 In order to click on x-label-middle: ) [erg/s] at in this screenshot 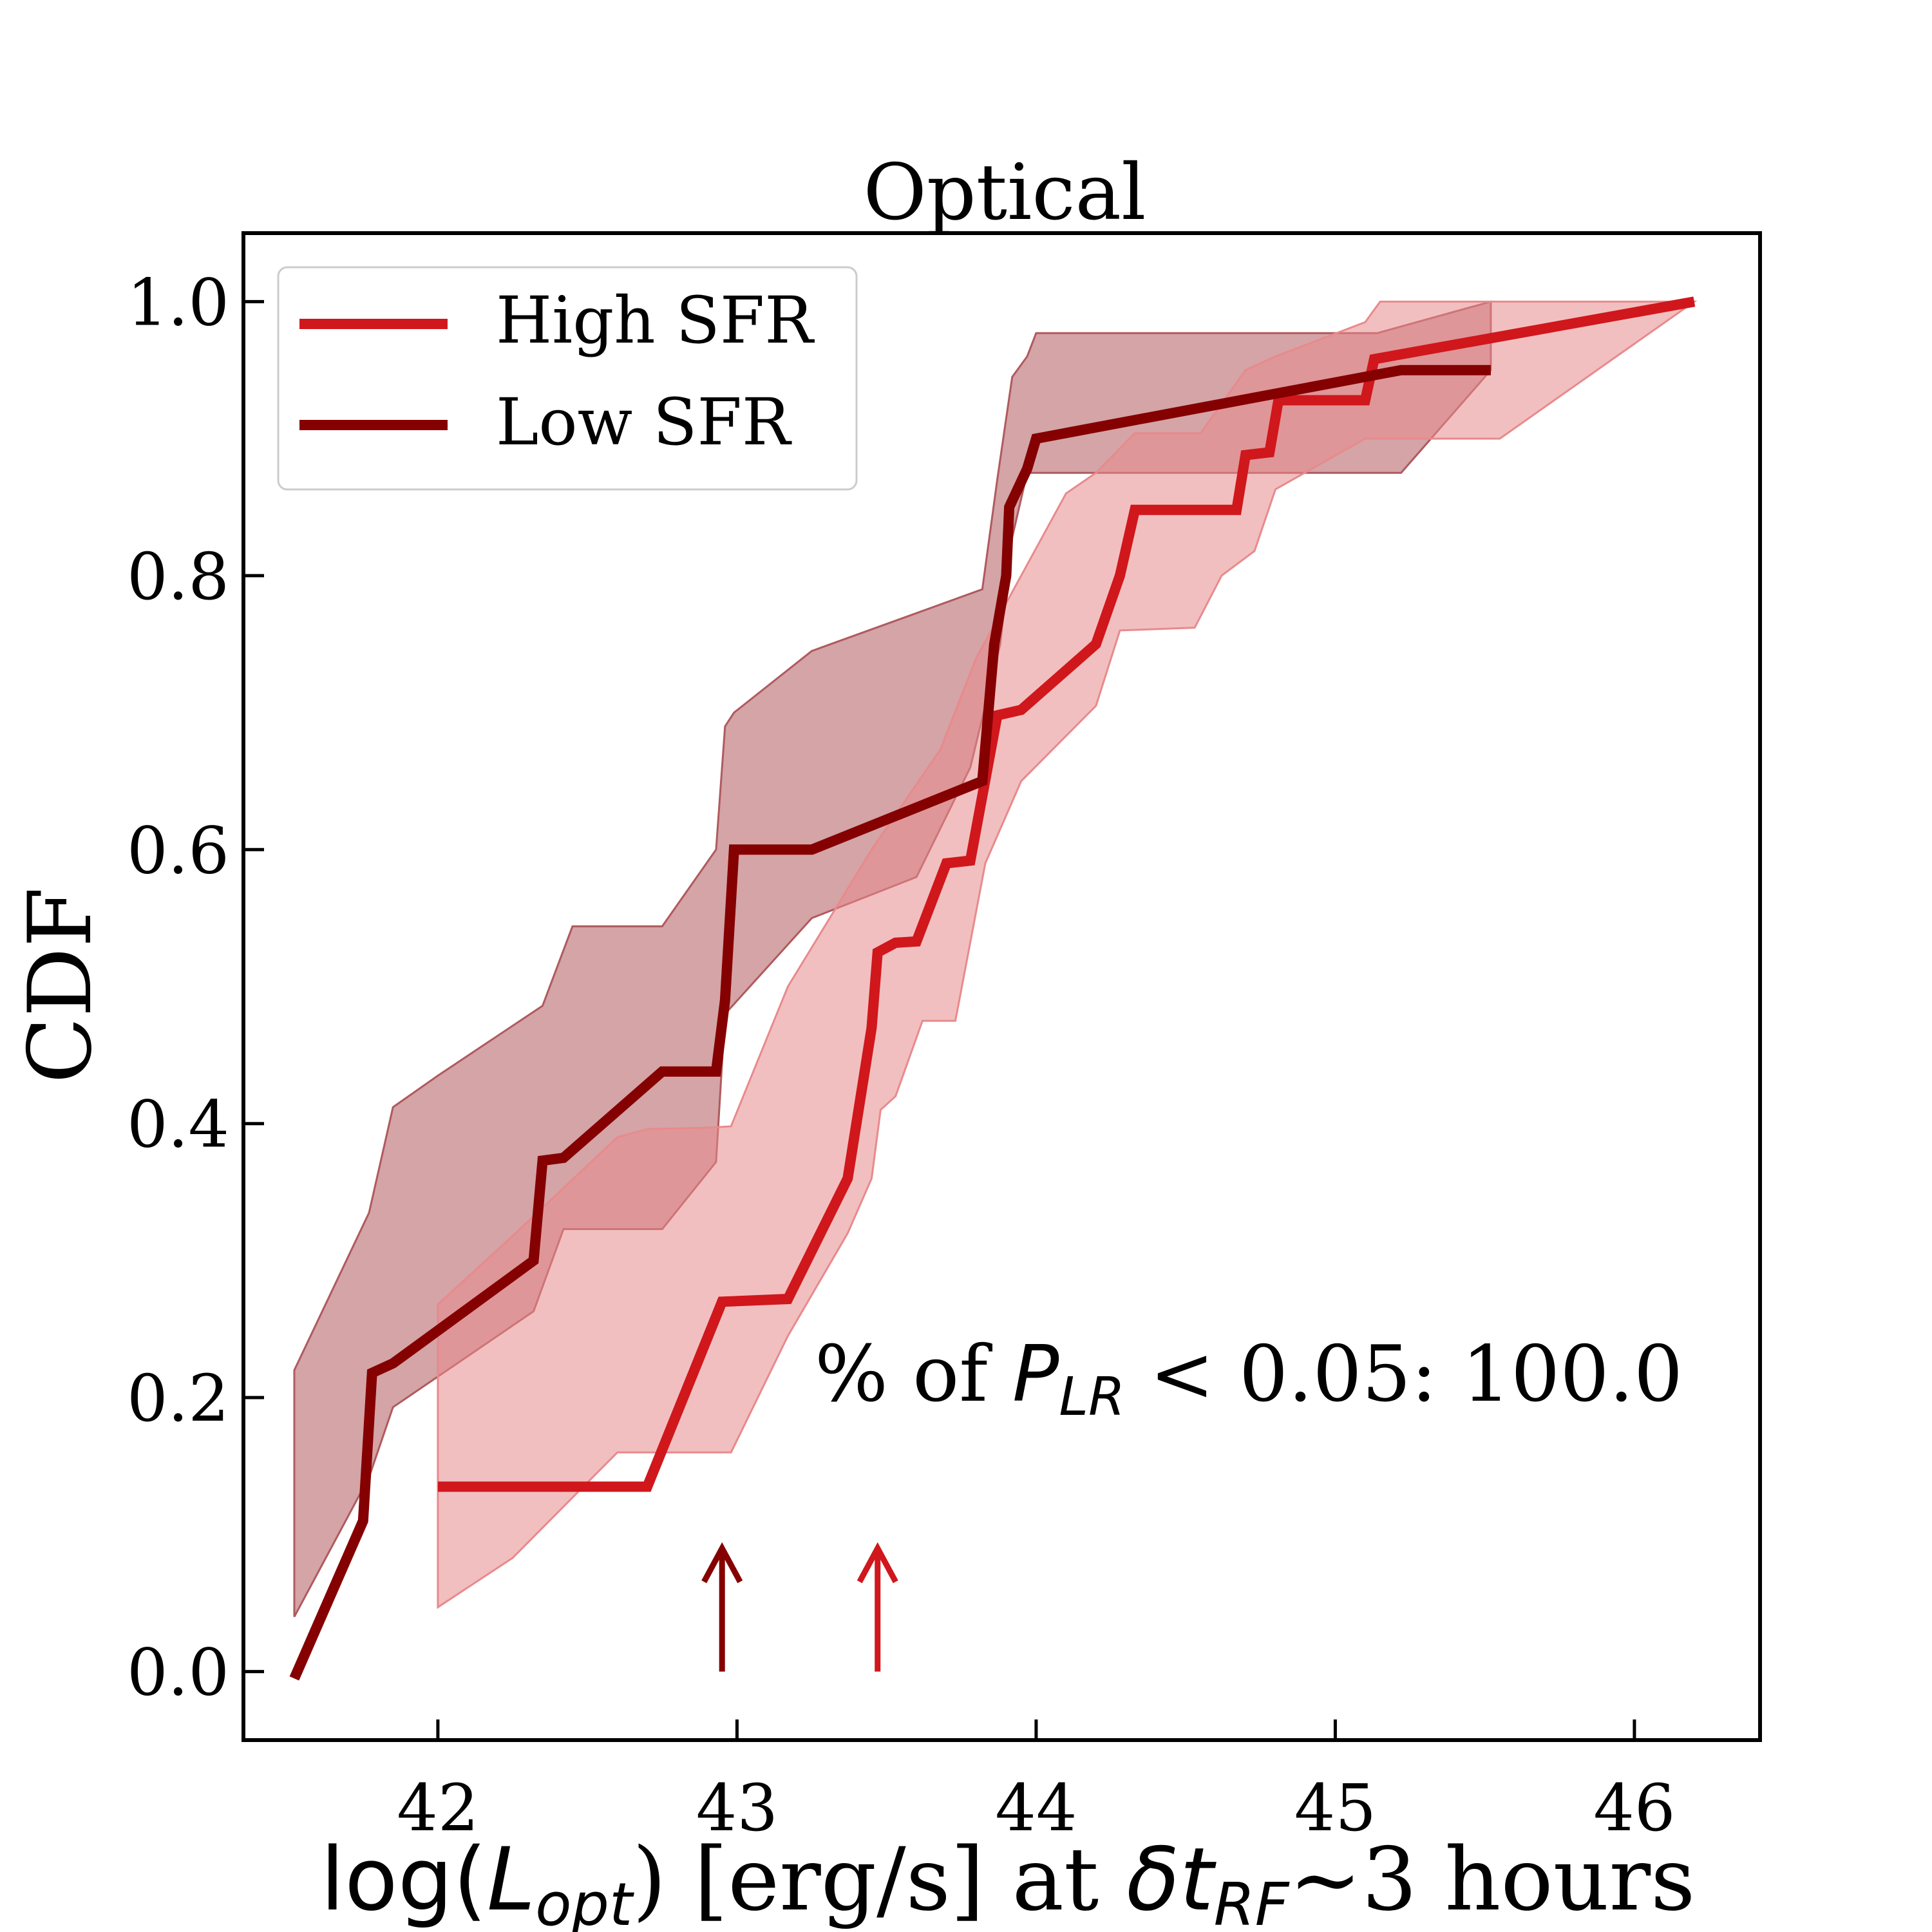, I will do `click(879, 1880)`.